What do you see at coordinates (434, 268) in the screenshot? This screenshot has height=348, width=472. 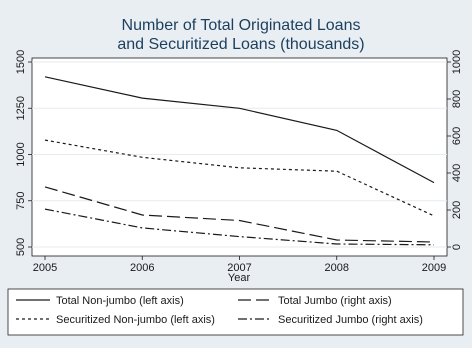 I see `x-tick-label: 2009` at bounding box center [434, 268].